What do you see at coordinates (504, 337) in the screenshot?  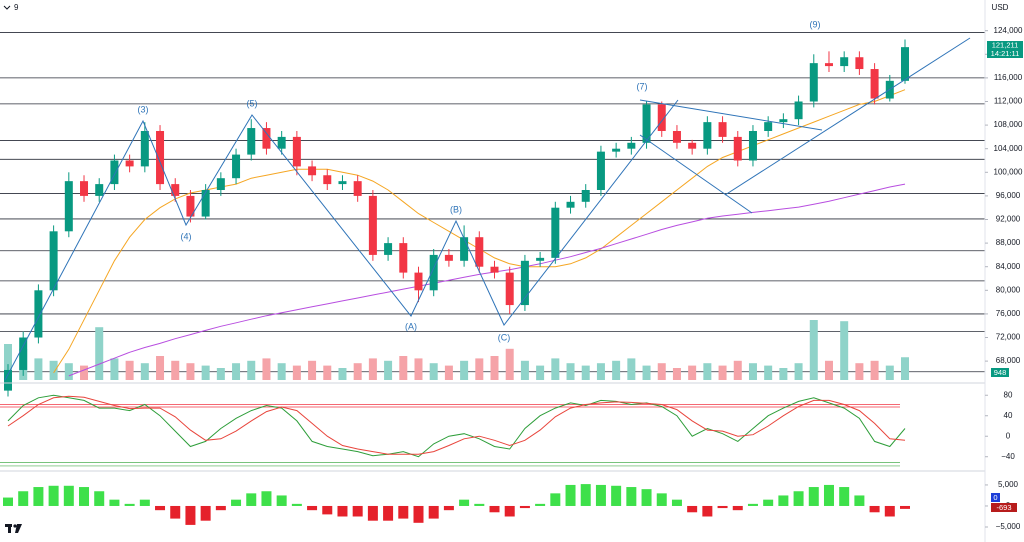 I see `wave-label: (C)` at bounding box center [504, 337].